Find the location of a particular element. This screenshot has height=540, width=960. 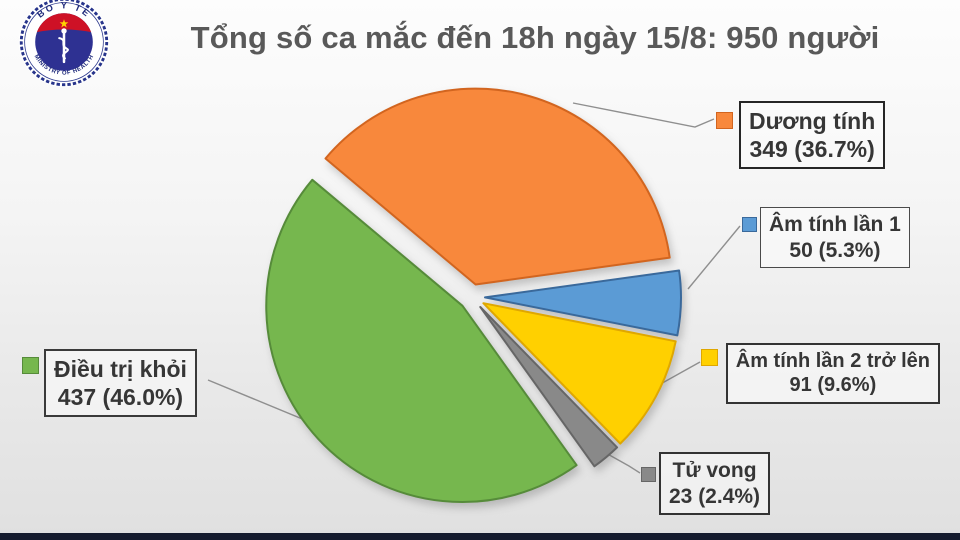

pie-slice-am-tinh-lan-2-tro-len is located at coordinates (579, 373).